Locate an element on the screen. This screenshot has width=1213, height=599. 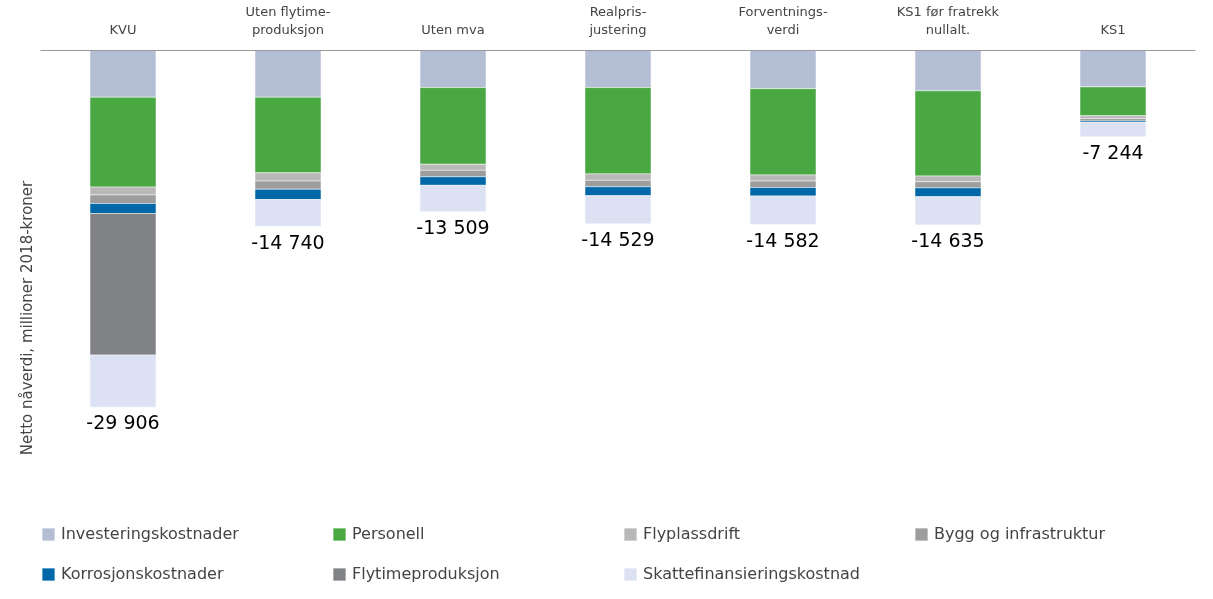
x-tick-label: KS1 is located at coordinates (1113, 29).